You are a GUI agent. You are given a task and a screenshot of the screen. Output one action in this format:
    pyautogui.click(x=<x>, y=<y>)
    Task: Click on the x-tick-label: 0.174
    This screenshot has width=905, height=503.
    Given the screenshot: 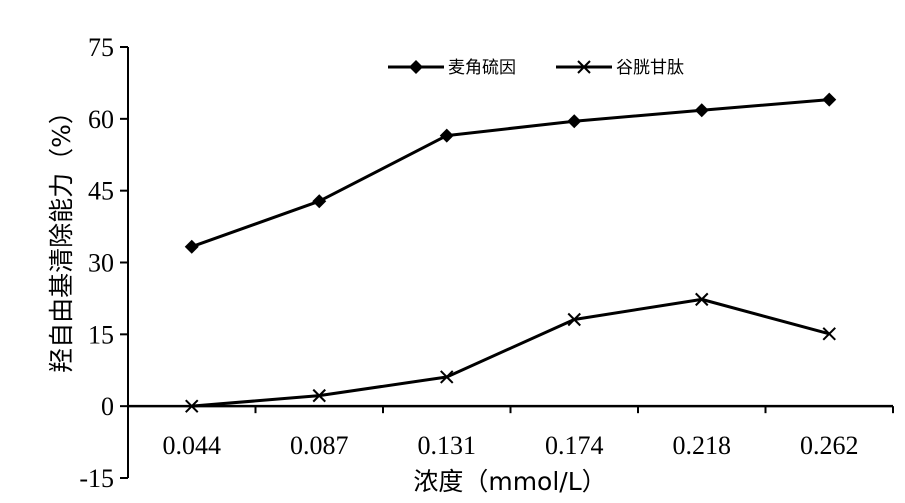 What is the action you would take?
    pyautogui.click(x=574, y=445)
    